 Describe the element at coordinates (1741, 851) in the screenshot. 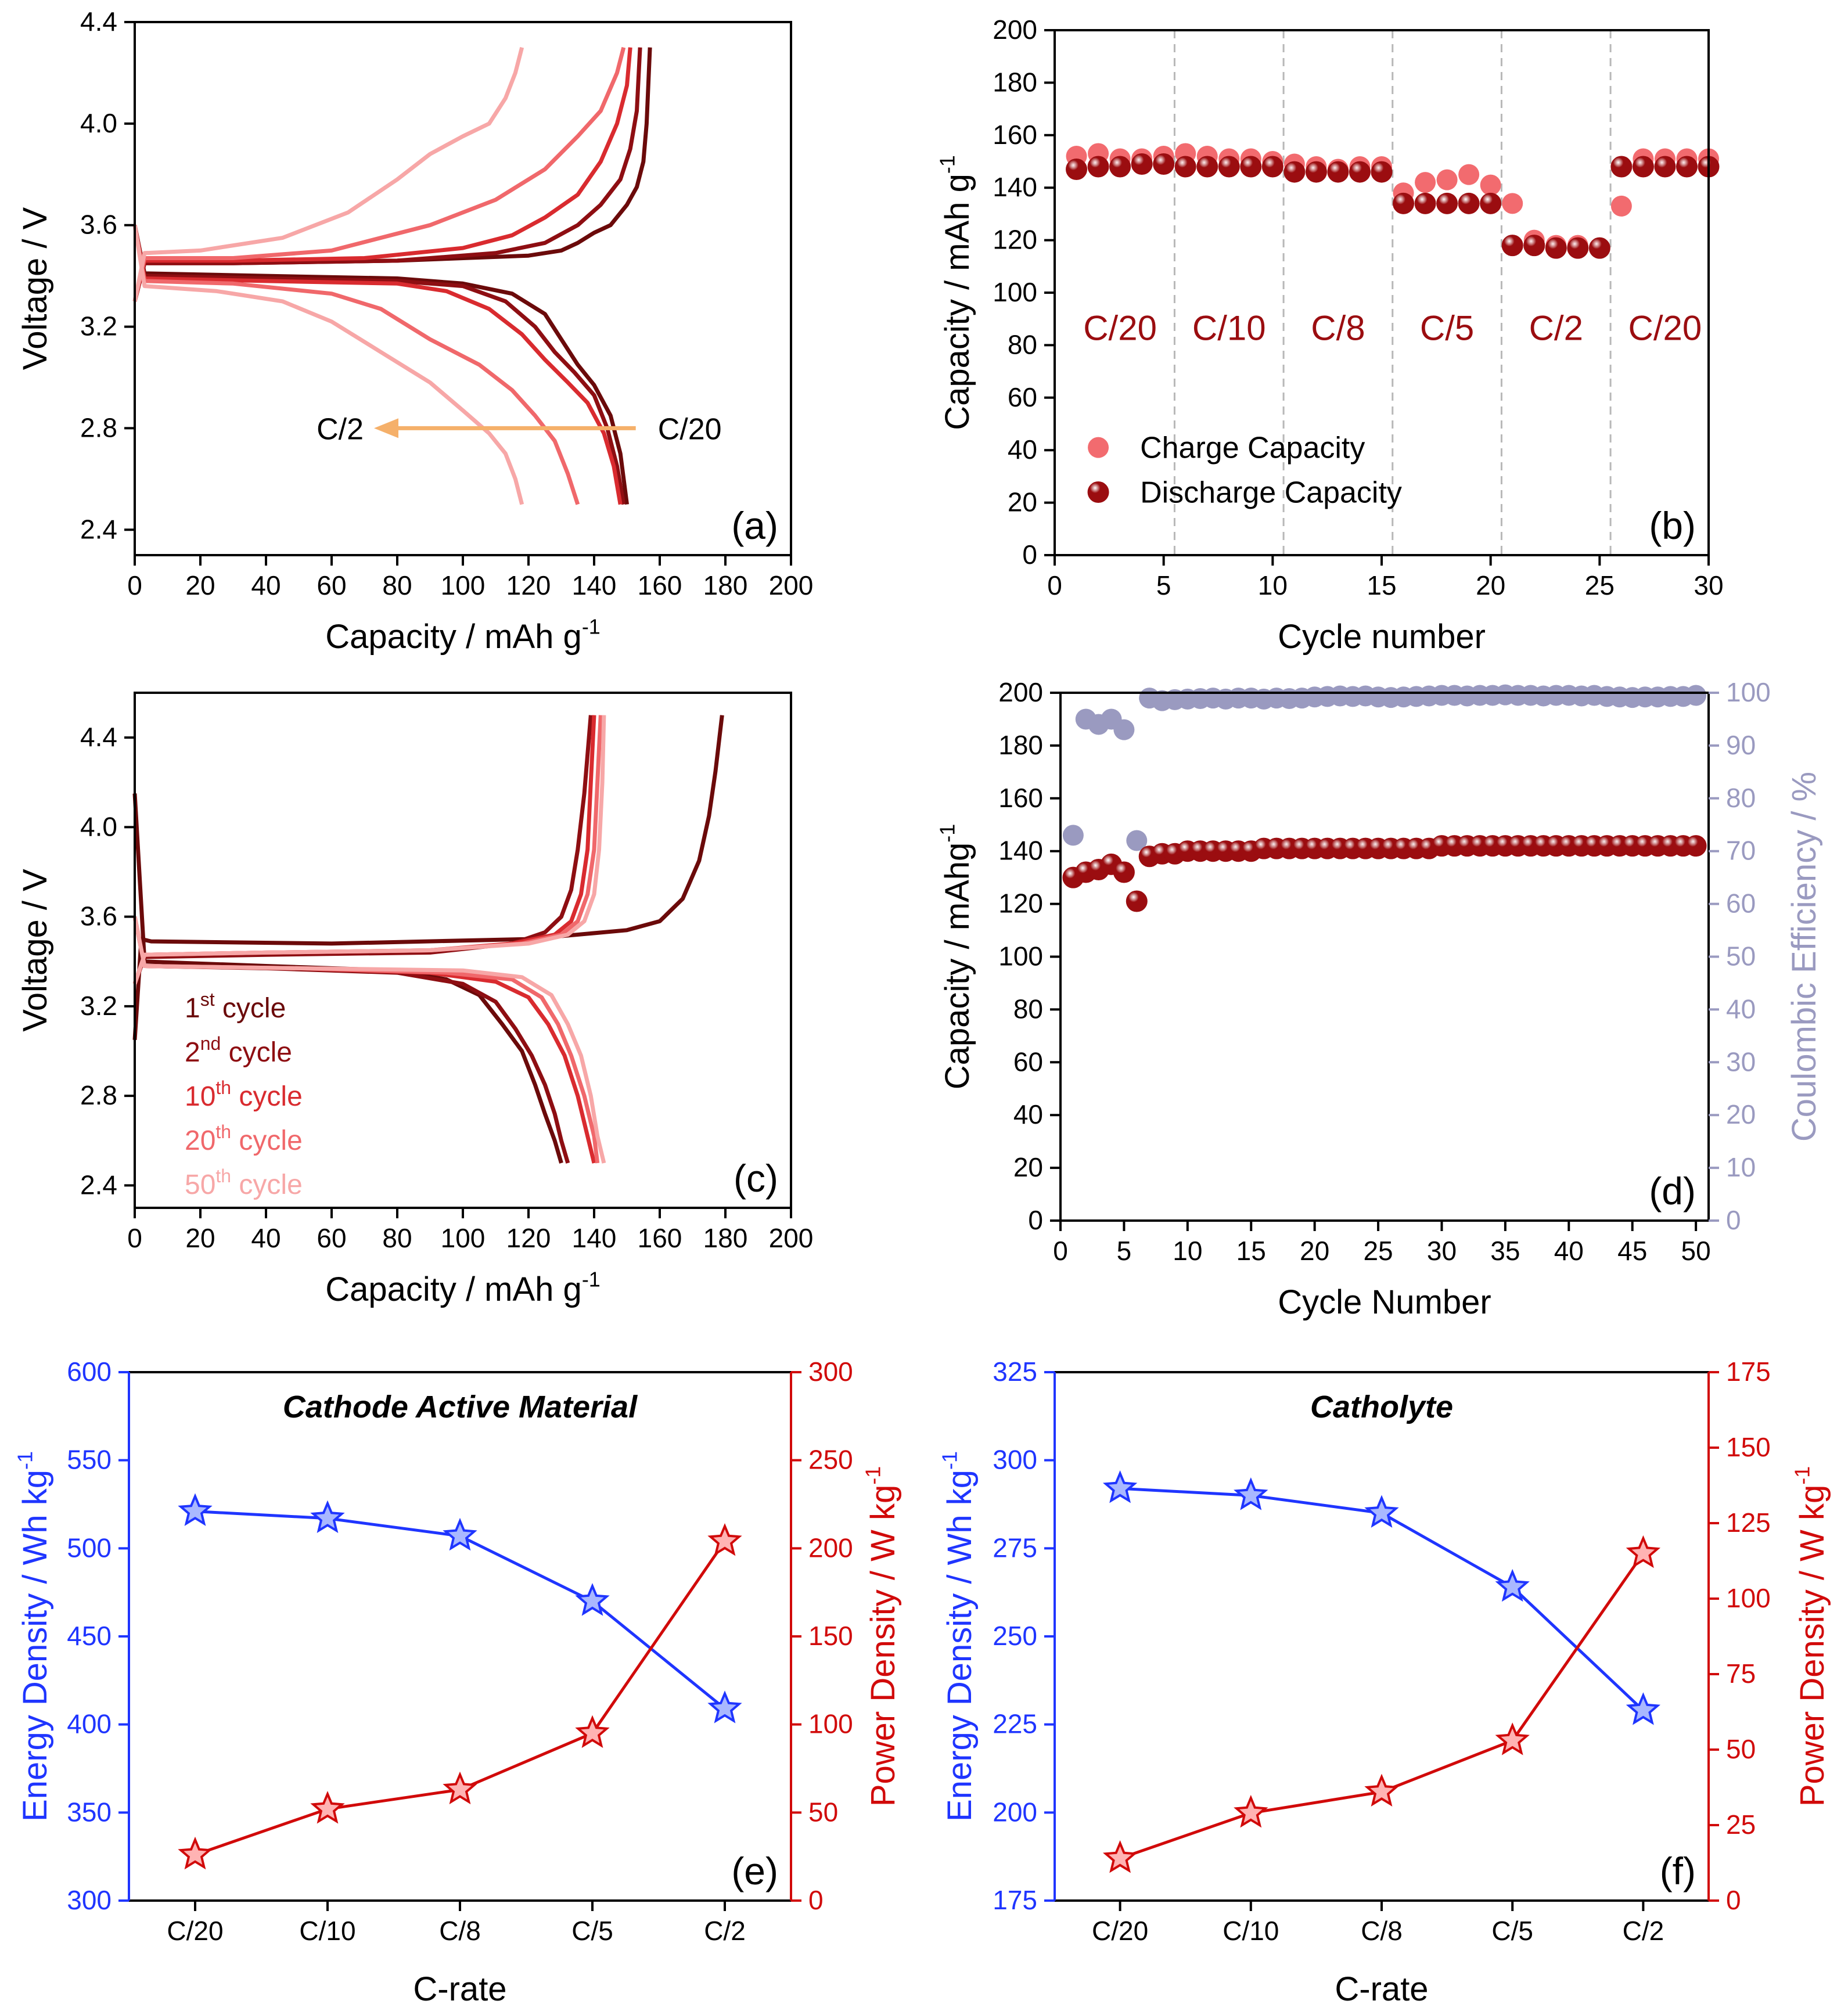

I see `y2-tick-label: 70` at that location.